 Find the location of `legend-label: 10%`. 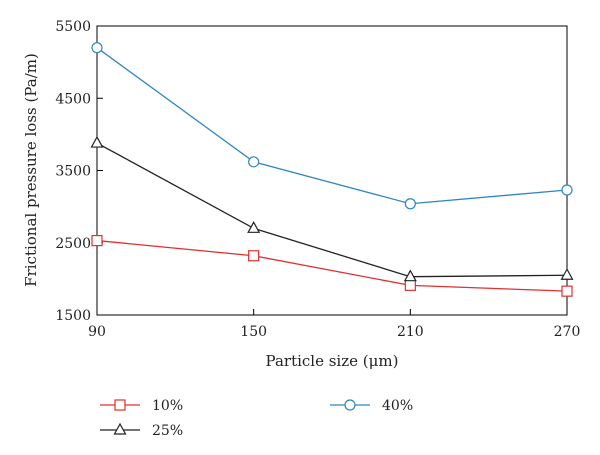

legend-label: 10% is located at coordinates (167, 406).